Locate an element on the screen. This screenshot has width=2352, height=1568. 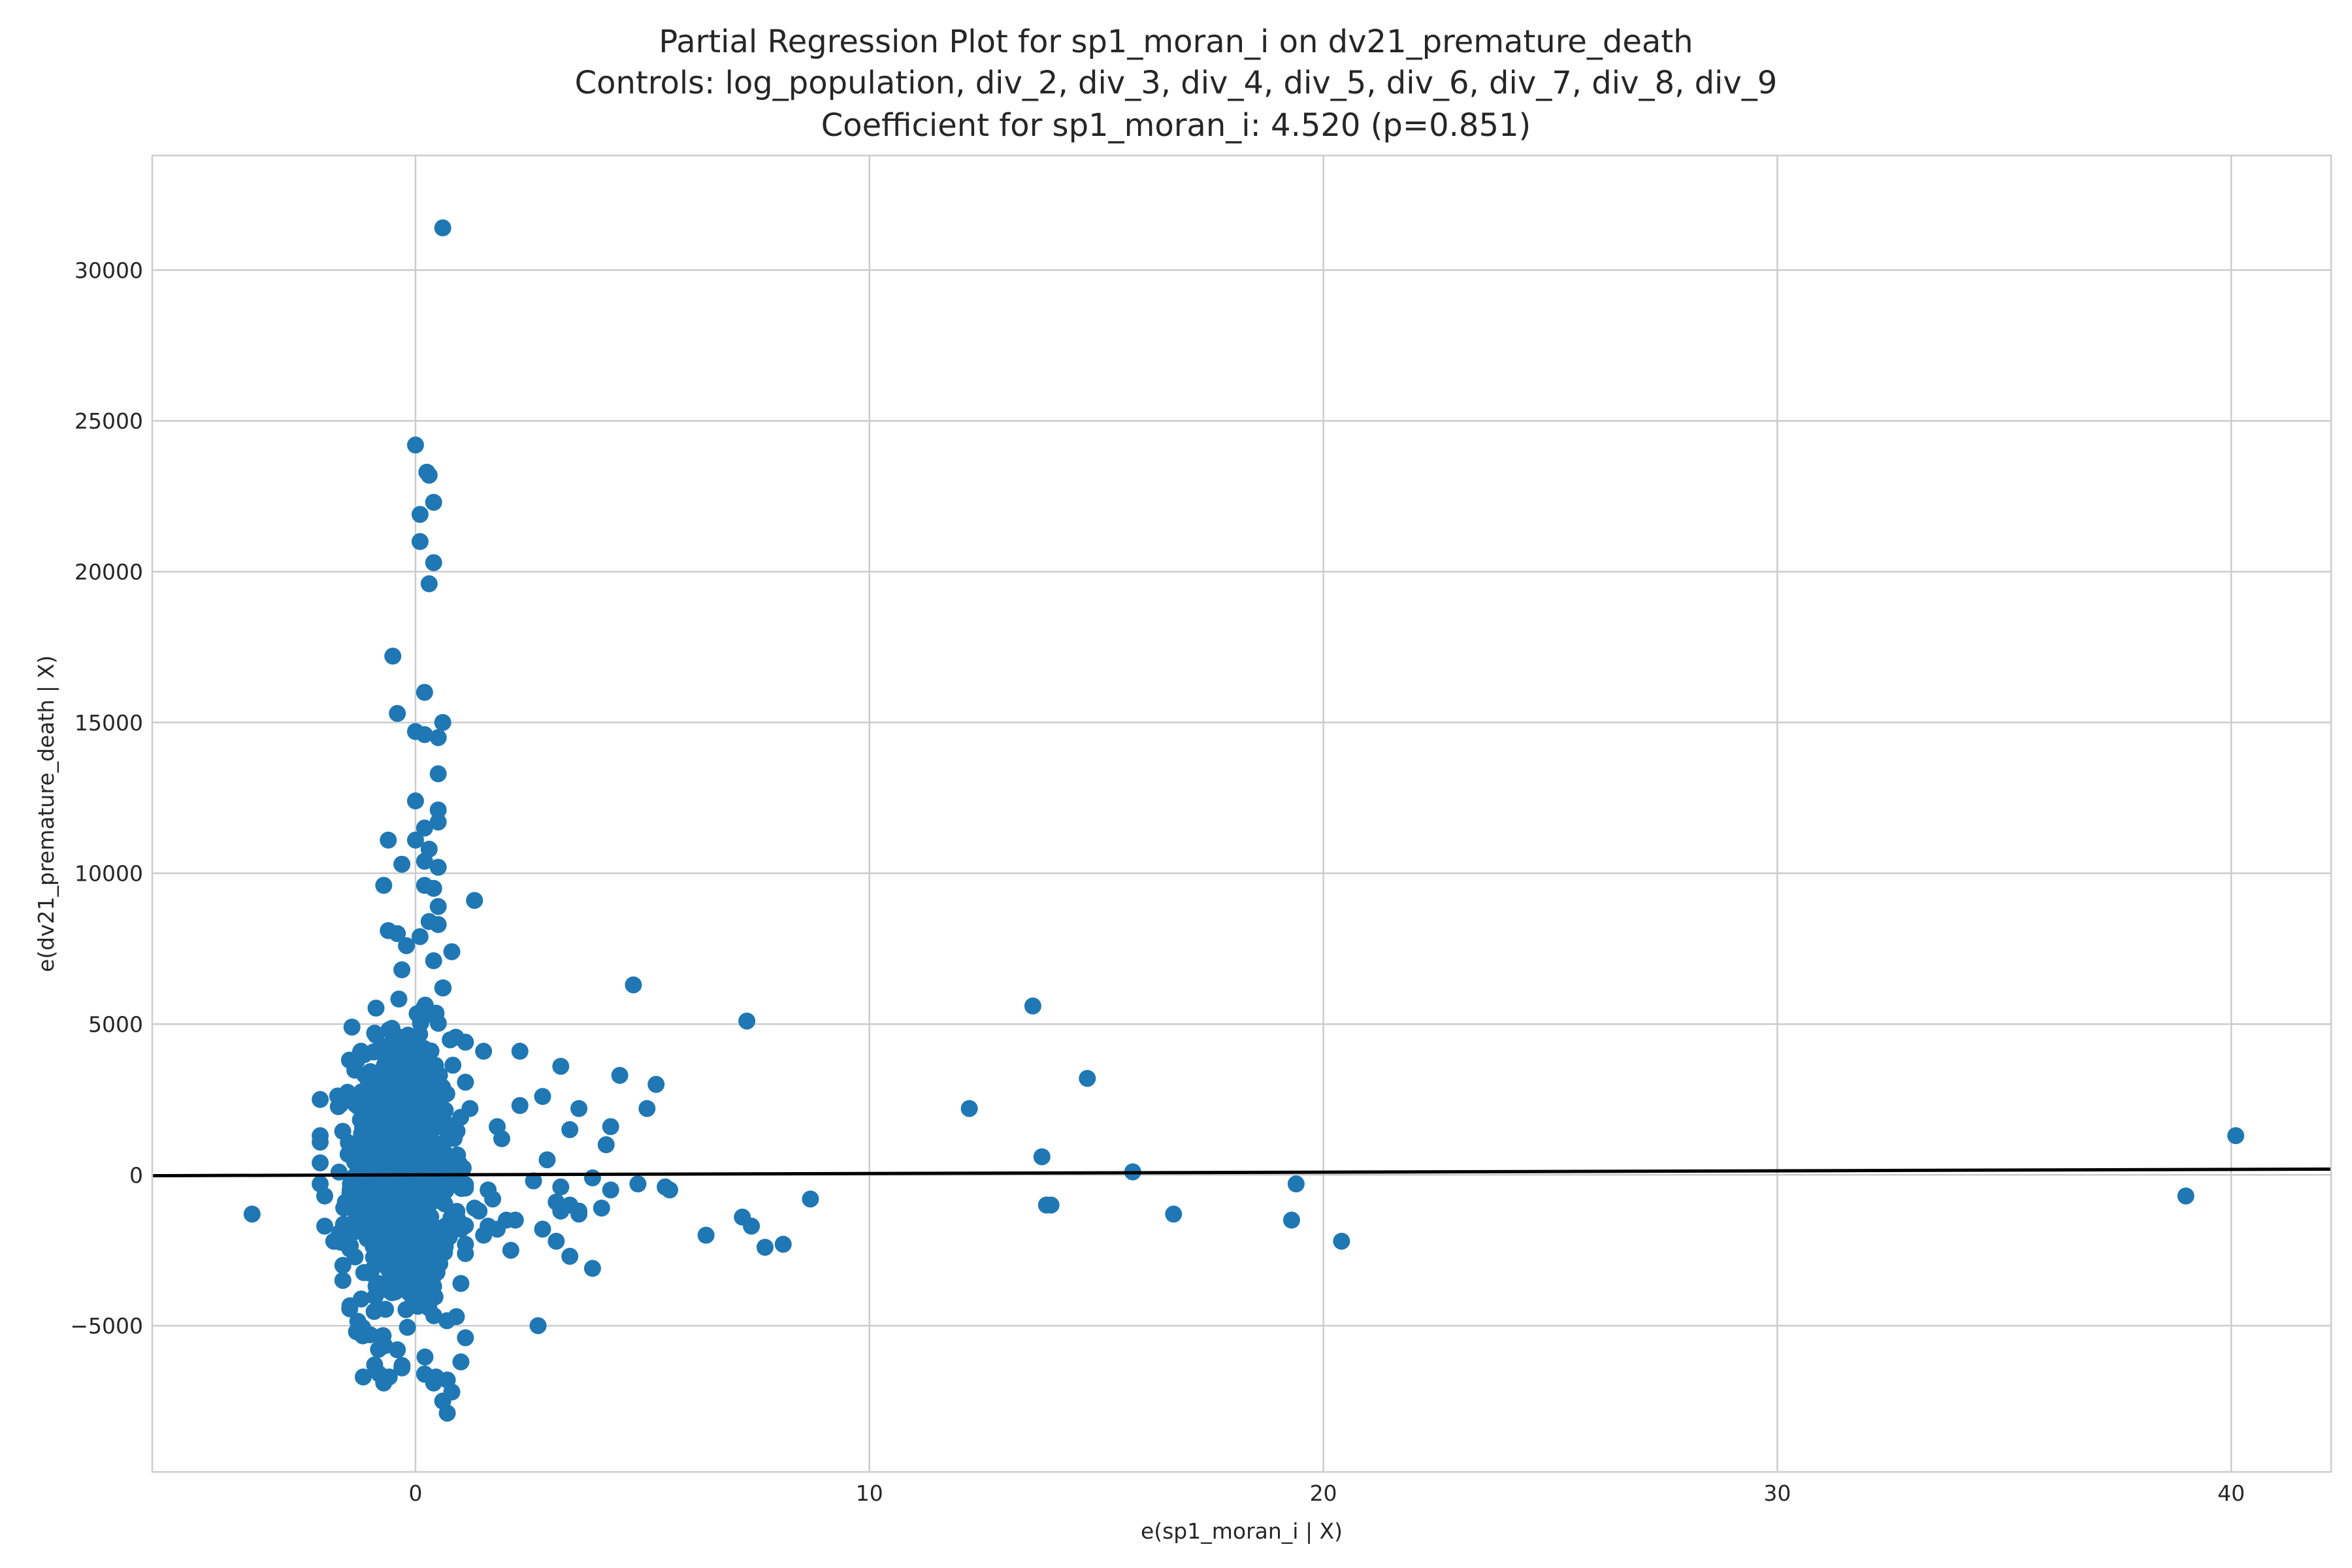
y-tick-label: 15000 is located at coordinates (108, 723).